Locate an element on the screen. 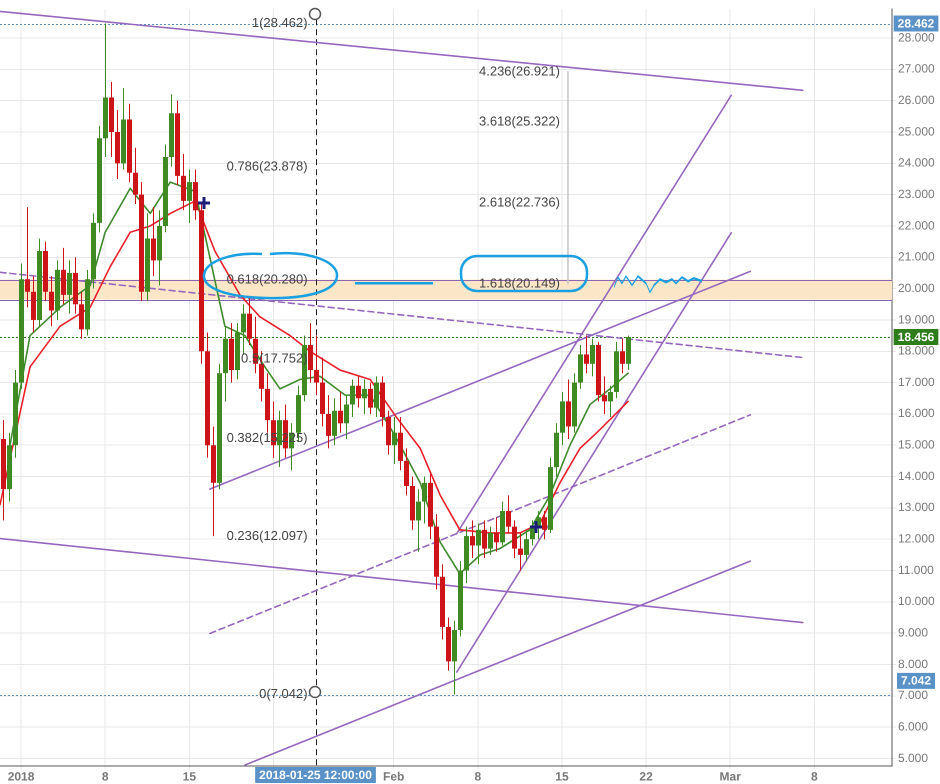 The width and height of the screenshot is (940, 784). annotation: 2.618(22.736) is located at coordinates (519, 202).